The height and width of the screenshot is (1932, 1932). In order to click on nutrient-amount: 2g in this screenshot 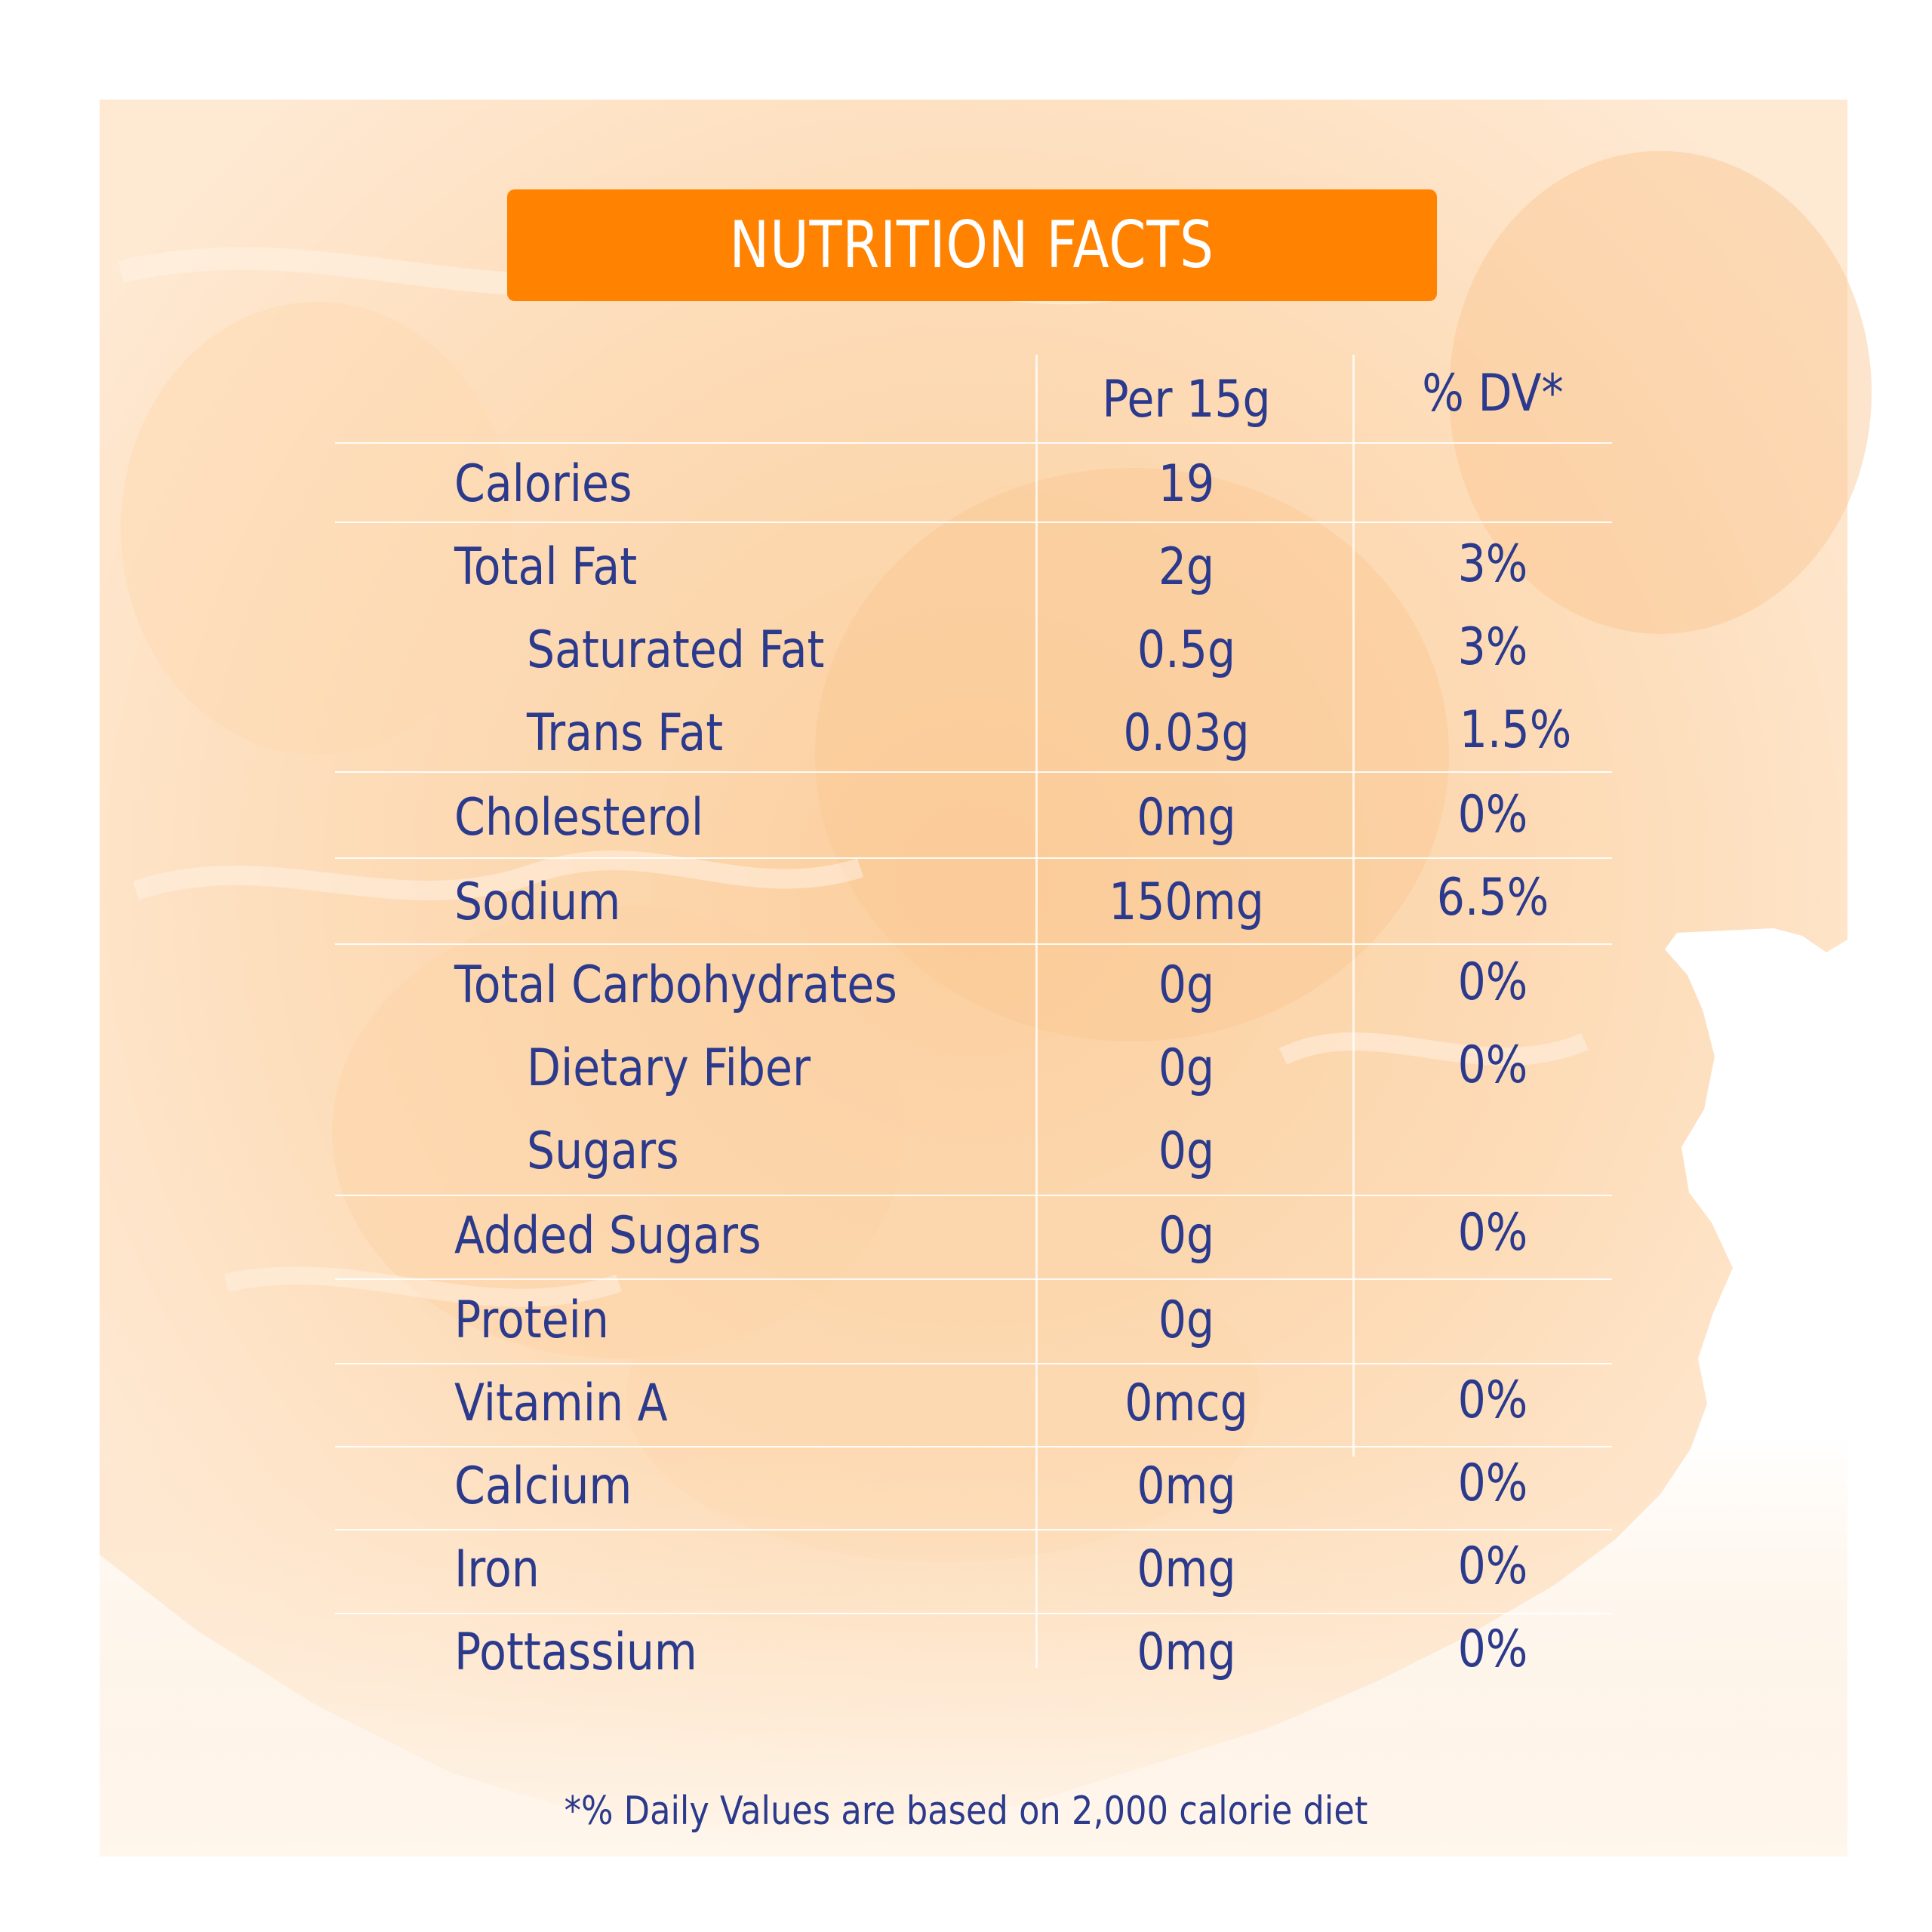, I will do `click(1186, 567)`.